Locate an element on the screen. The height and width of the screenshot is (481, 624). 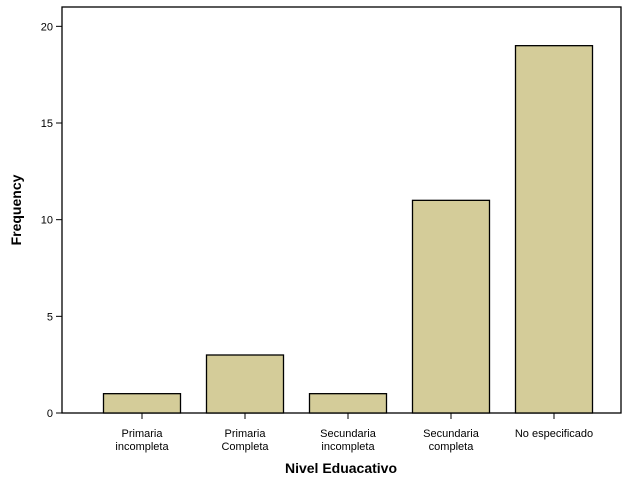
y-axis: 0 5 10 15 20 is located at coordinates (51, 220).